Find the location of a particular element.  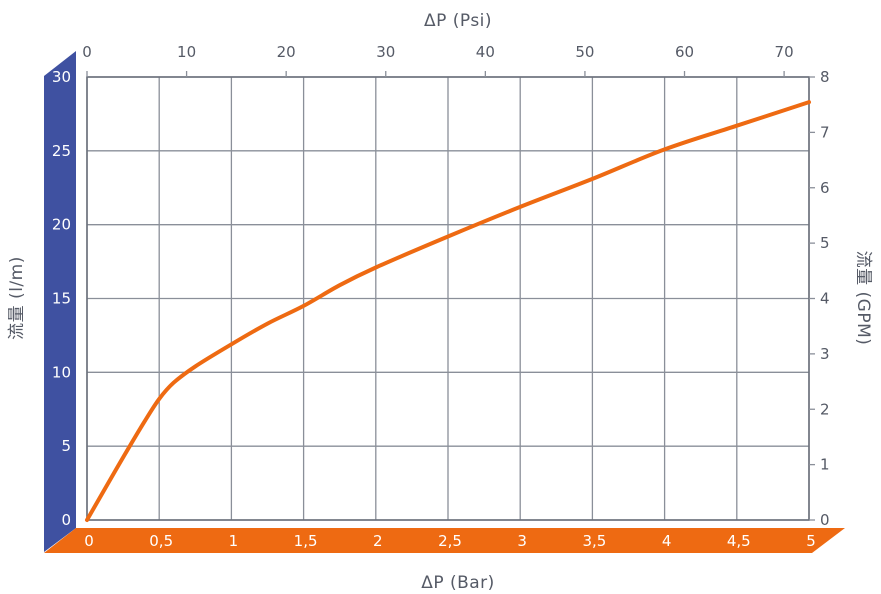

top-axis-ticks: 0 10 20 30 40 50 60 70 is located at coordinates (438, 60).